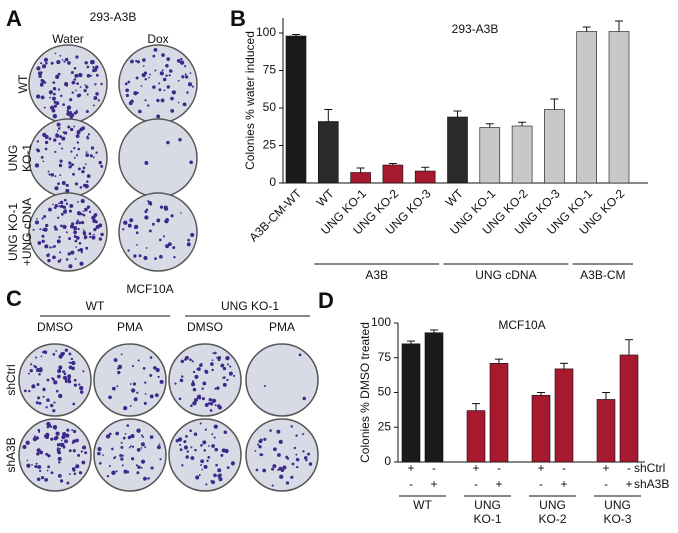 Image resolution: width=678 pixels, height=533 pixels. I want to click on panel-title: 293-A3B, so click(113, 17).